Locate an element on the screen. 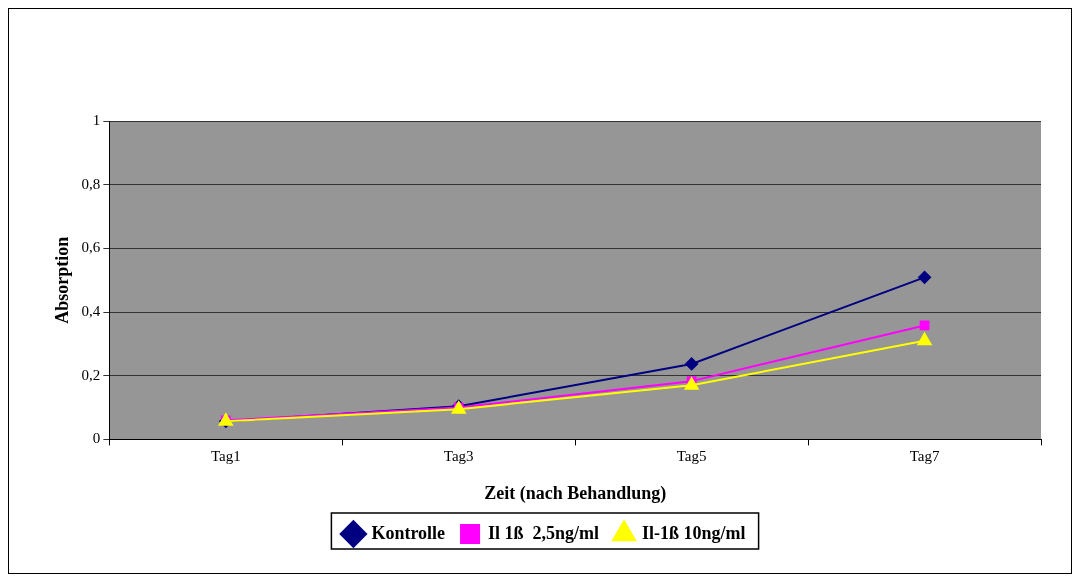  y-tick-label: 0,4 is located at coordinates (91, 310).